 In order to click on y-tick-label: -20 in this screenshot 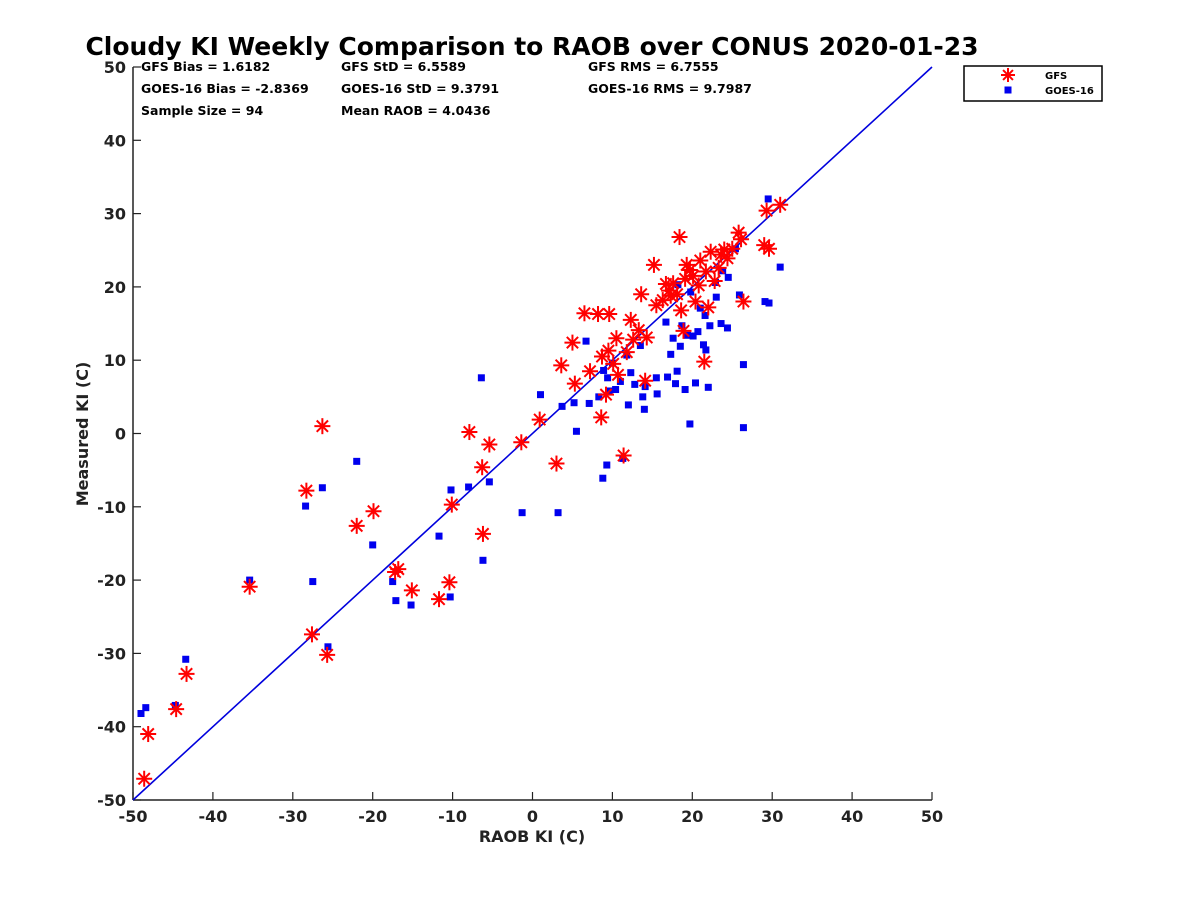, I will do `click(111, 580)`.